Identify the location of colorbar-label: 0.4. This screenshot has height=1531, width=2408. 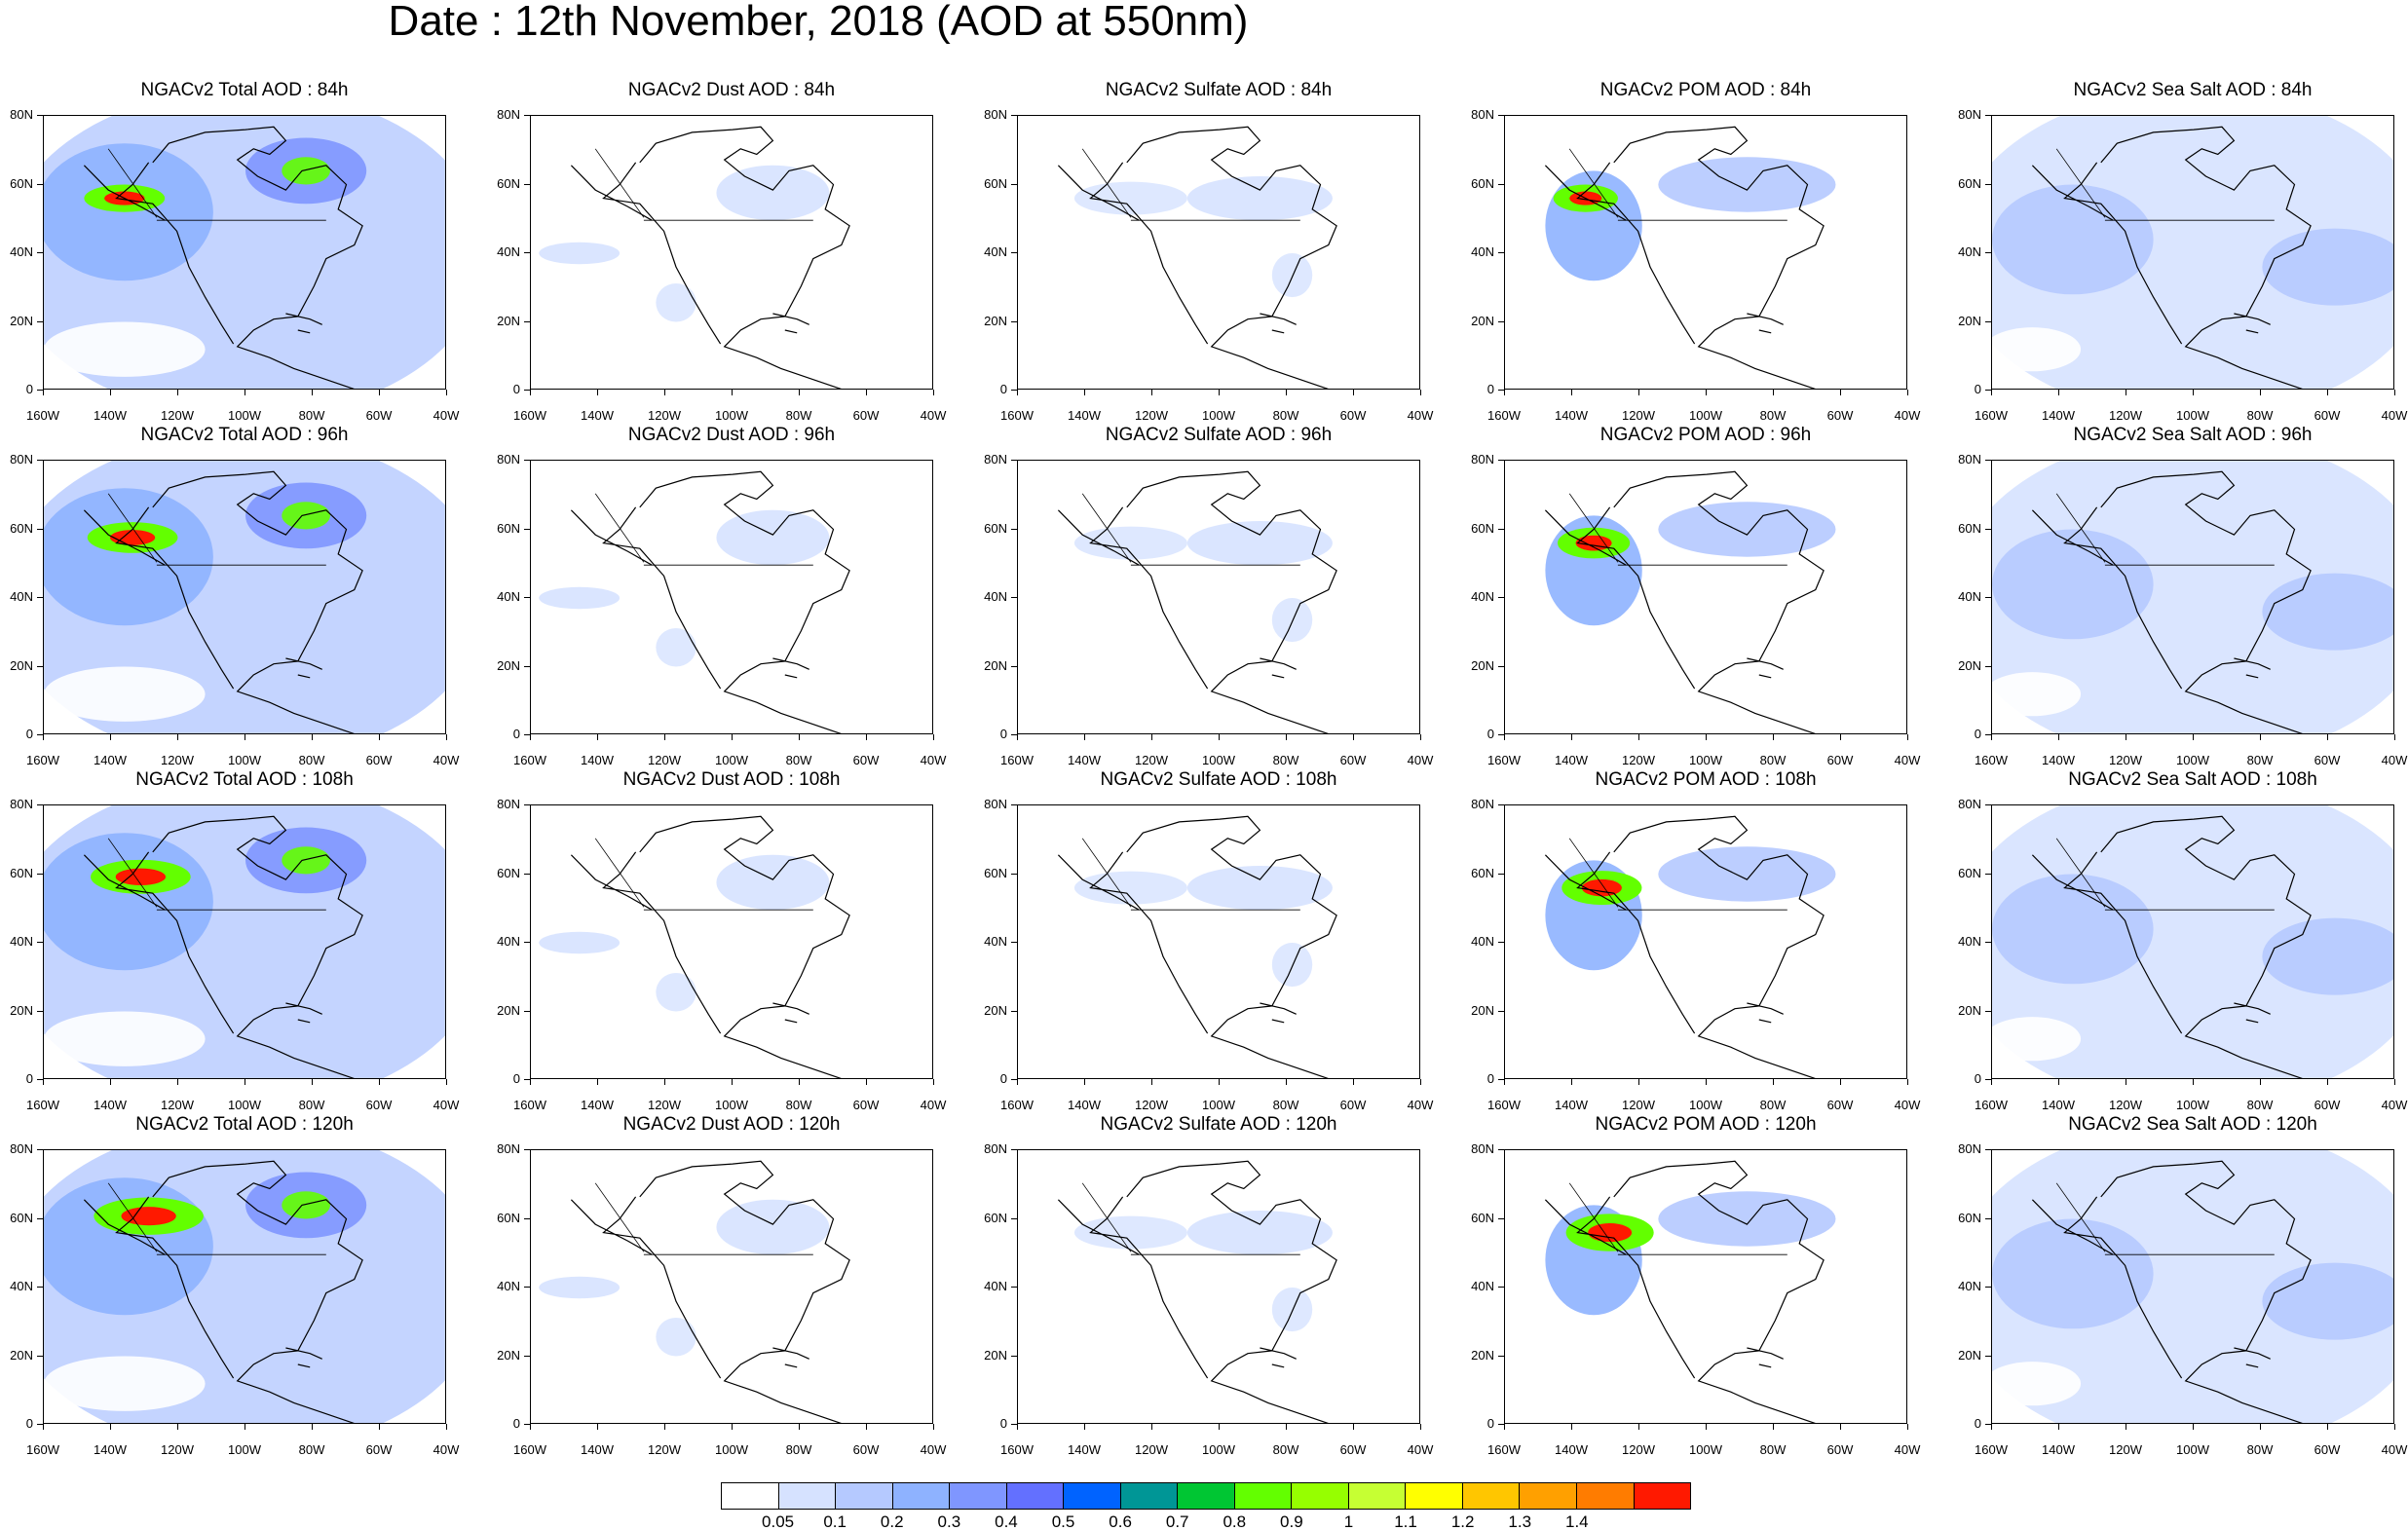
(1006, 1521).